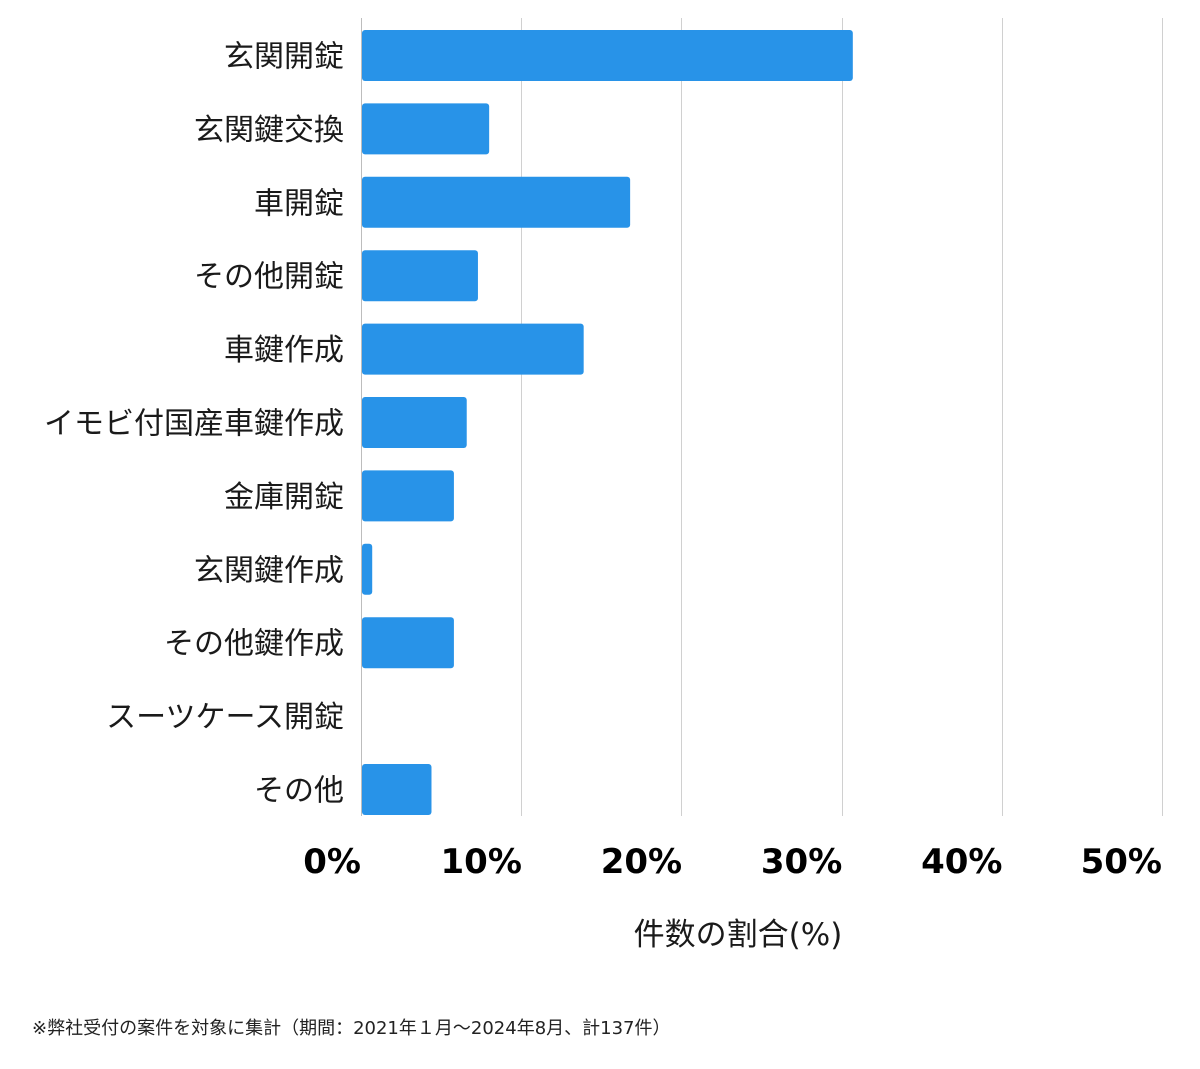 This screenshot has width=1200, height=1069. I want to click on category-label: 車開錠, so click(299, 203).